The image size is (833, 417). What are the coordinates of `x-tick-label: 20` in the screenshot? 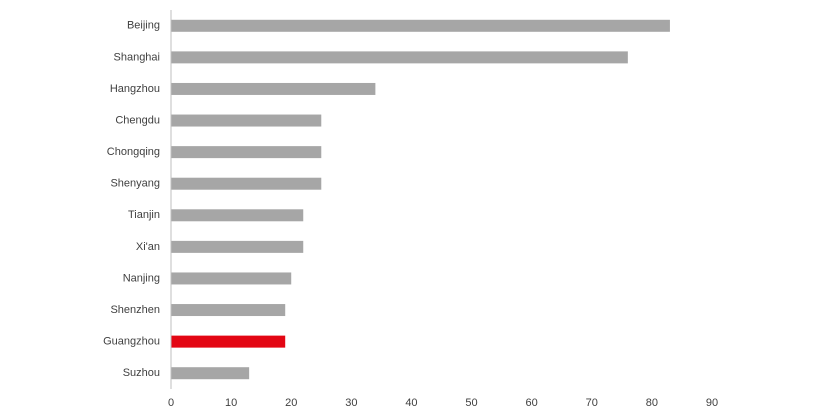 It's located at (291, 403).